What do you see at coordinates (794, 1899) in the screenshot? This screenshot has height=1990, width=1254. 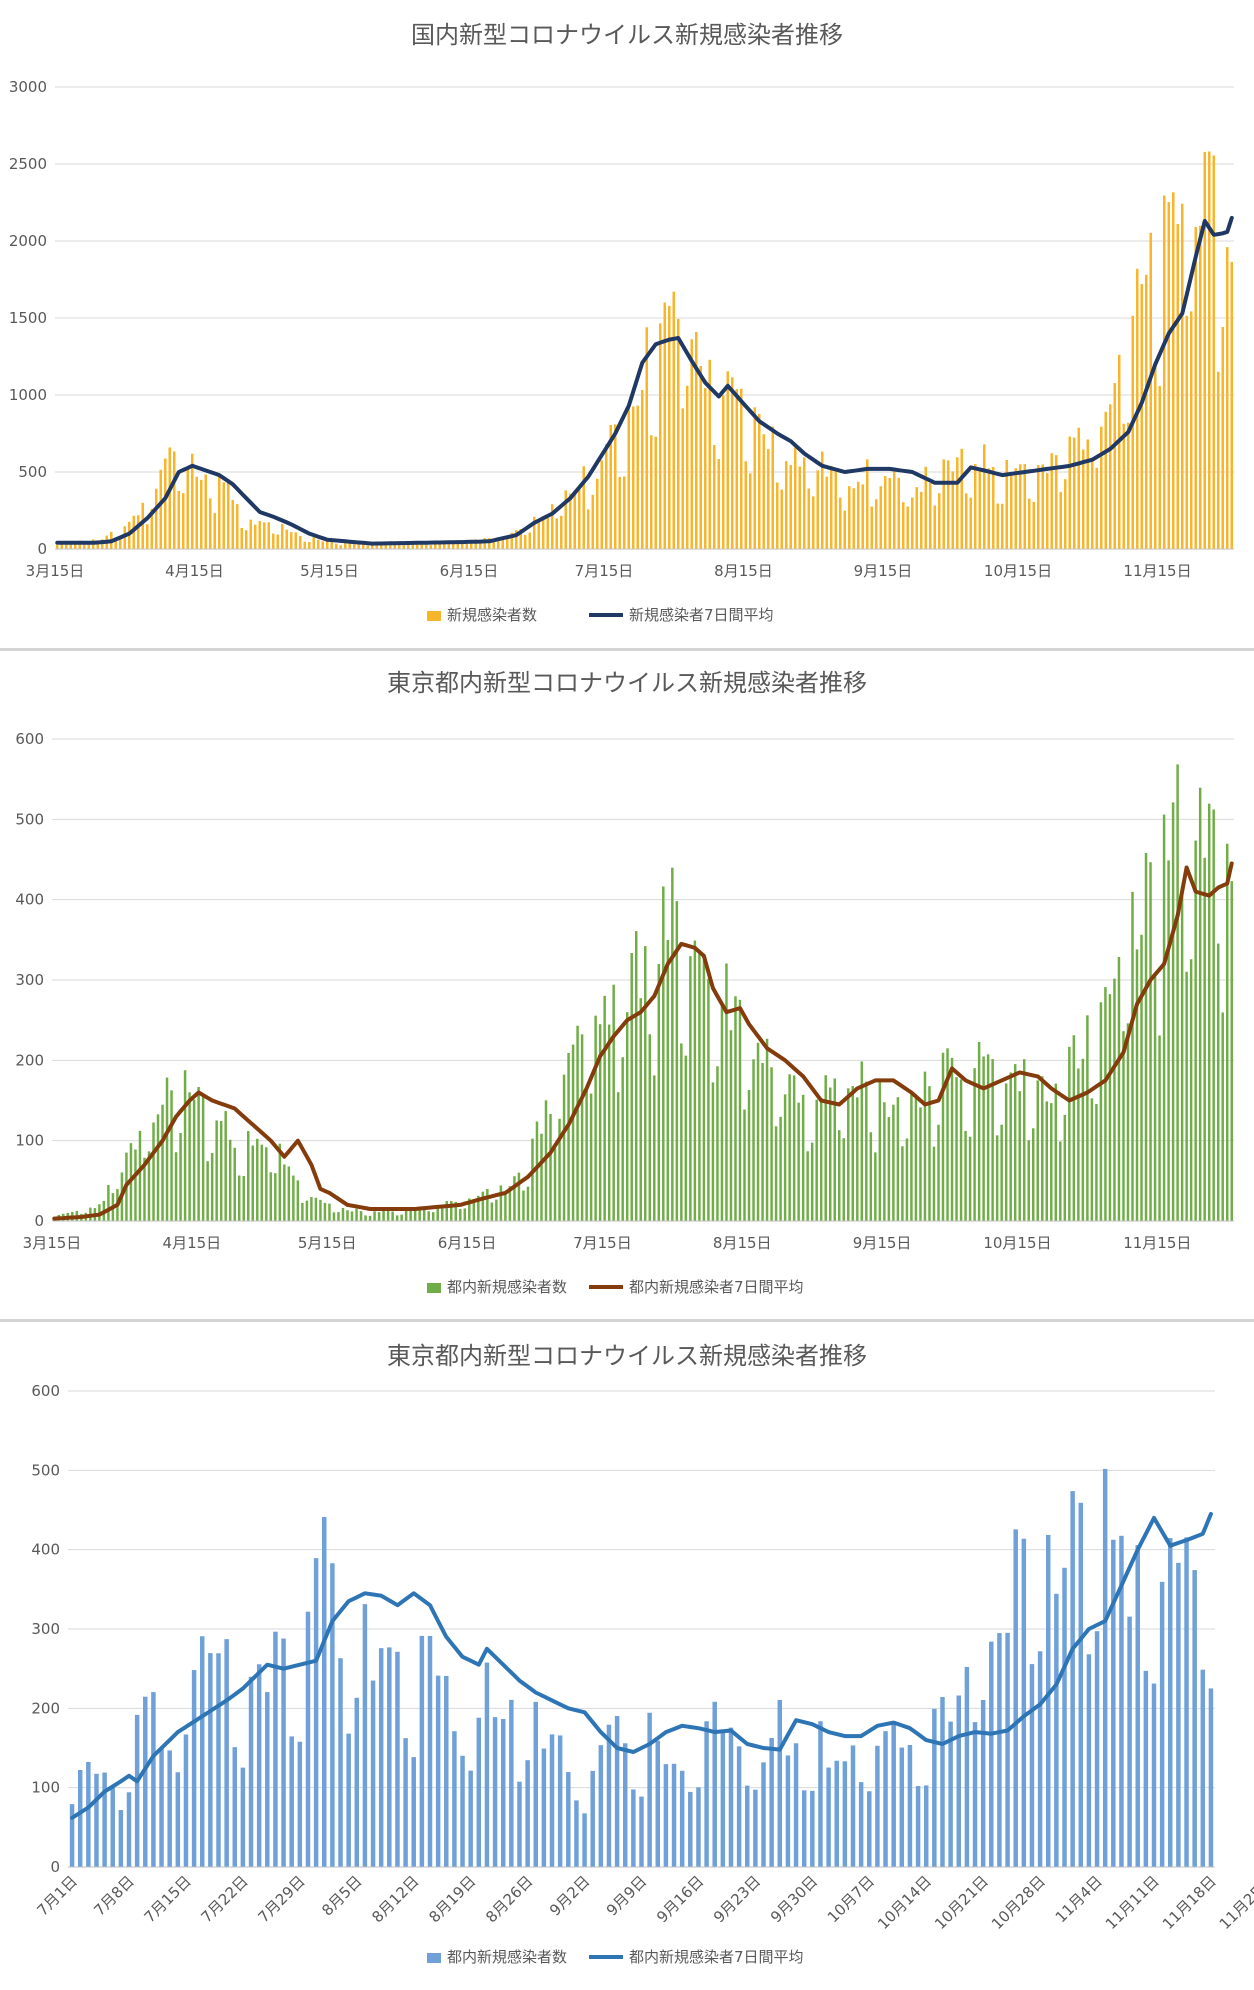 I see `x-tick-label: 9月30日` at bounding box center [794, 1899].